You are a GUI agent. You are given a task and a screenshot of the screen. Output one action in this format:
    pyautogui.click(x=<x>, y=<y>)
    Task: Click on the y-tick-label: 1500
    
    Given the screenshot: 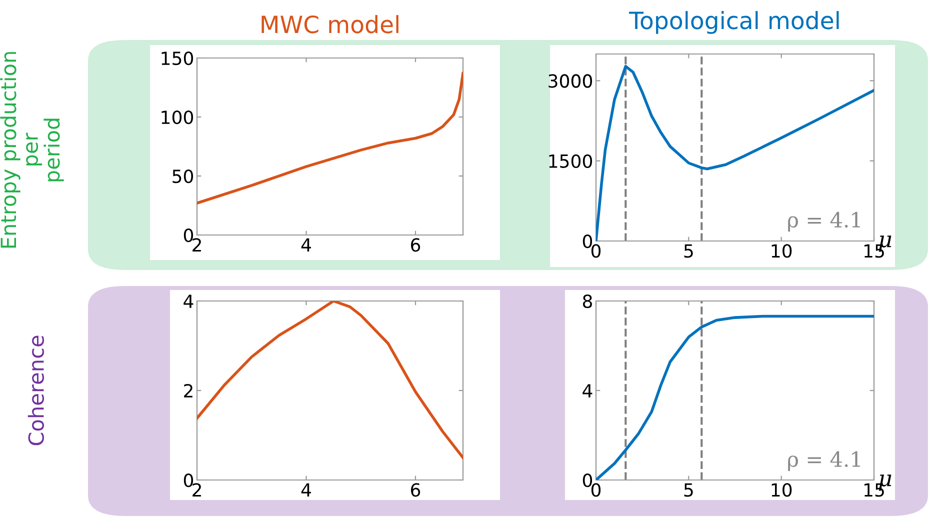 What is the action you would take?
    pyautogui.click(x=570, y=161)
    